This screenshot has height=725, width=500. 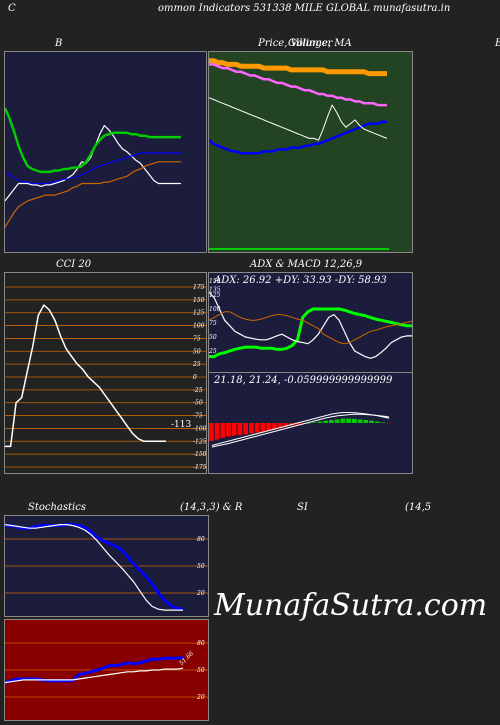 What do you see at coordinates (12, 8) in the screenshot?
I see `header-prefix: C` at bounding box center [12, 8].